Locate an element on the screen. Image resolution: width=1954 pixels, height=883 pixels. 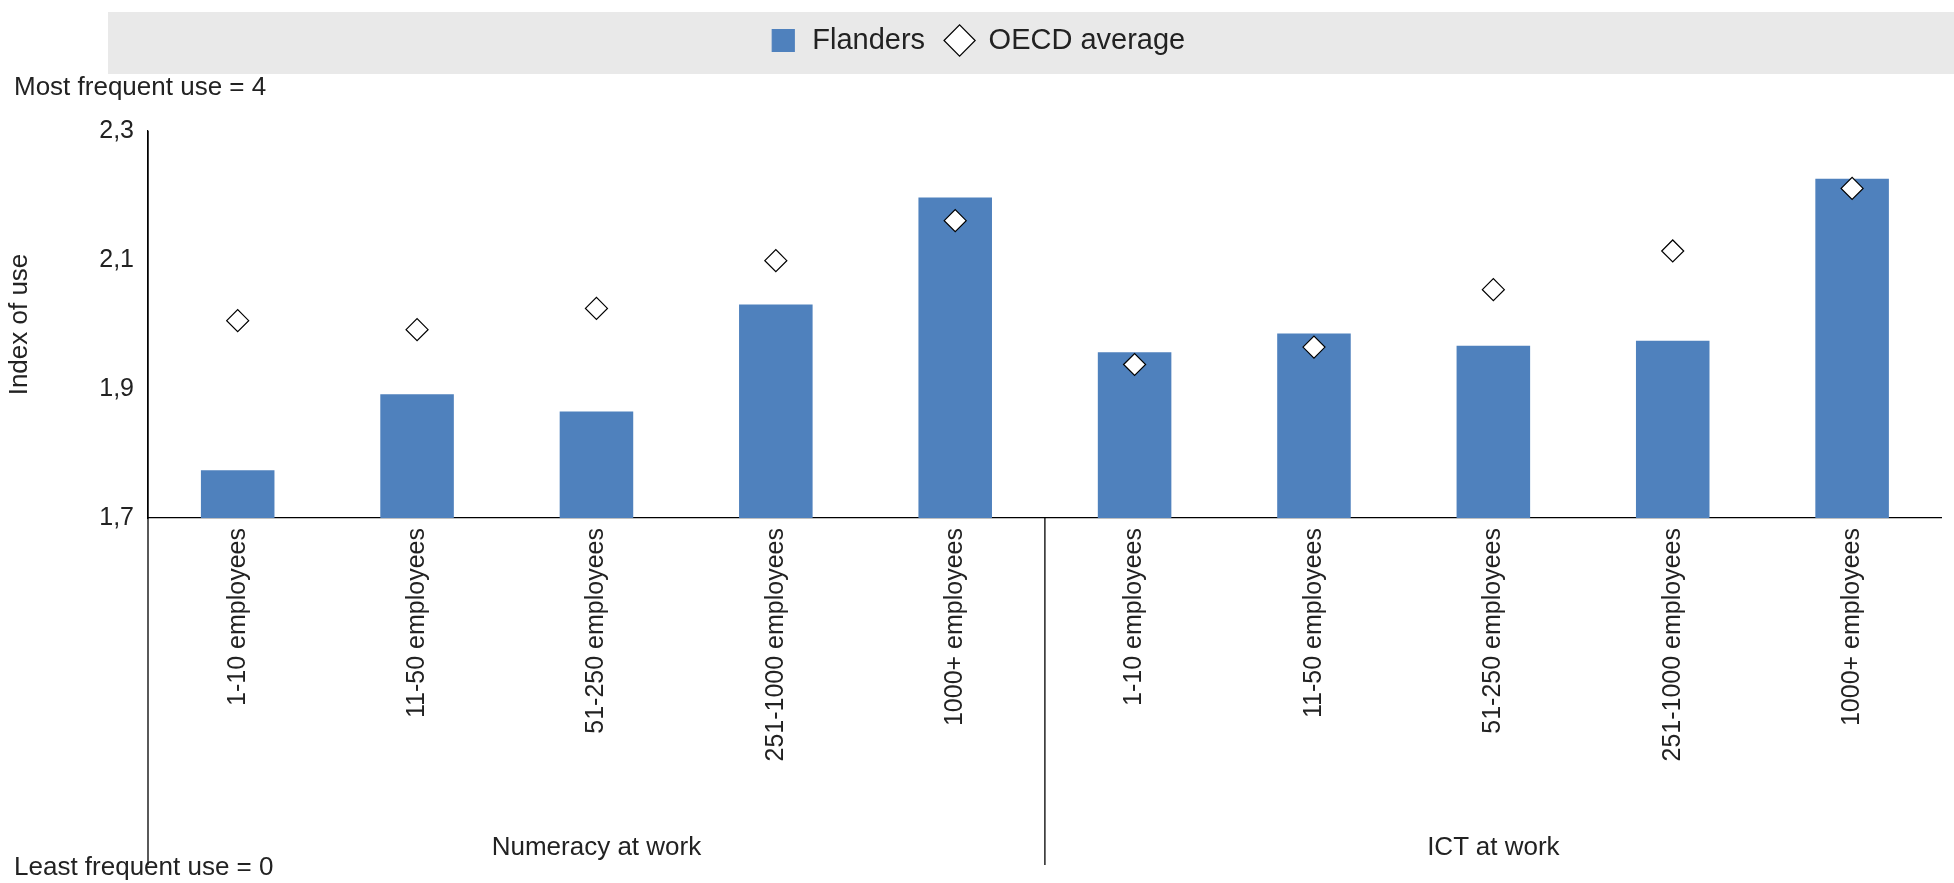
y-tick-label: 2,3 is located at coordinates (116, 128).